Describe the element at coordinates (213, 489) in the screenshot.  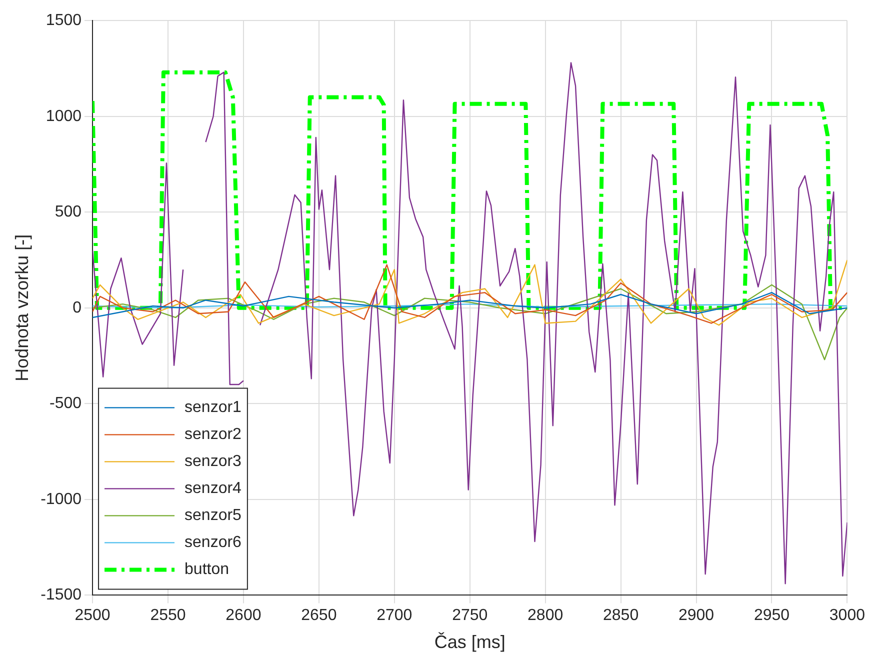
I see `legend-label: senzor4` at that location.